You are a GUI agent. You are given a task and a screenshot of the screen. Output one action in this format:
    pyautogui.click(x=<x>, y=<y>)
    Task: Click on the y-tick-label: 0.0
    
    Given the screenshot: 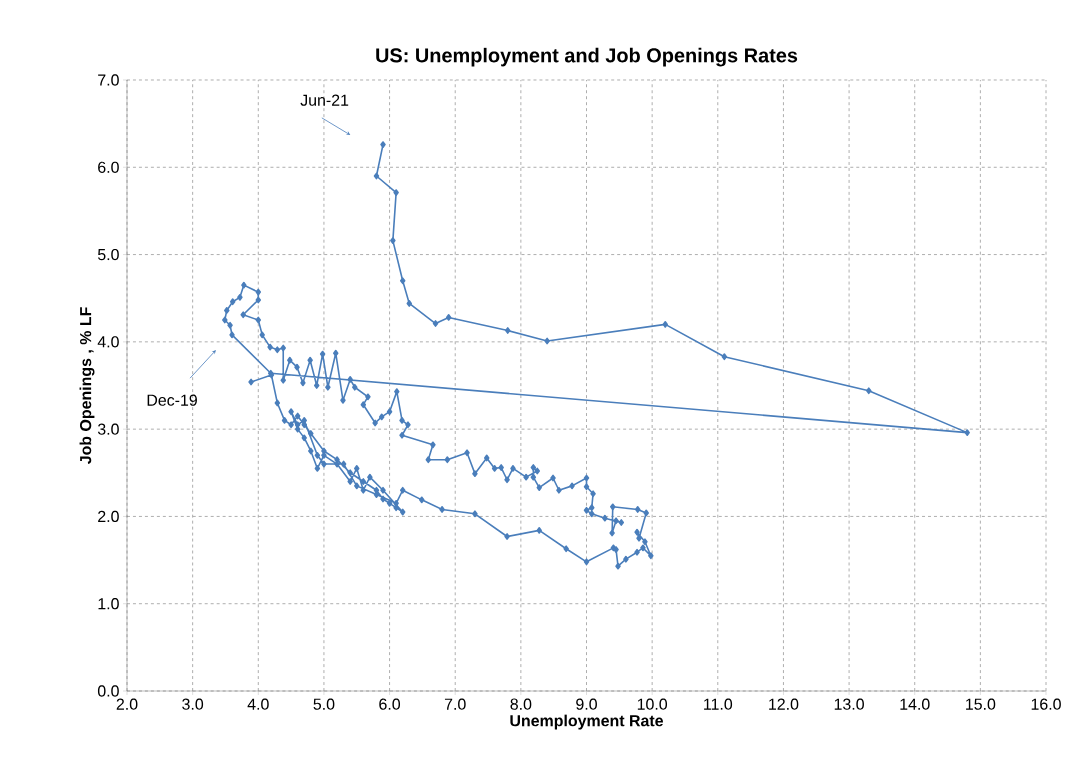 What is the action you would take?
    pyautogui.click(x=108, y=691)
    